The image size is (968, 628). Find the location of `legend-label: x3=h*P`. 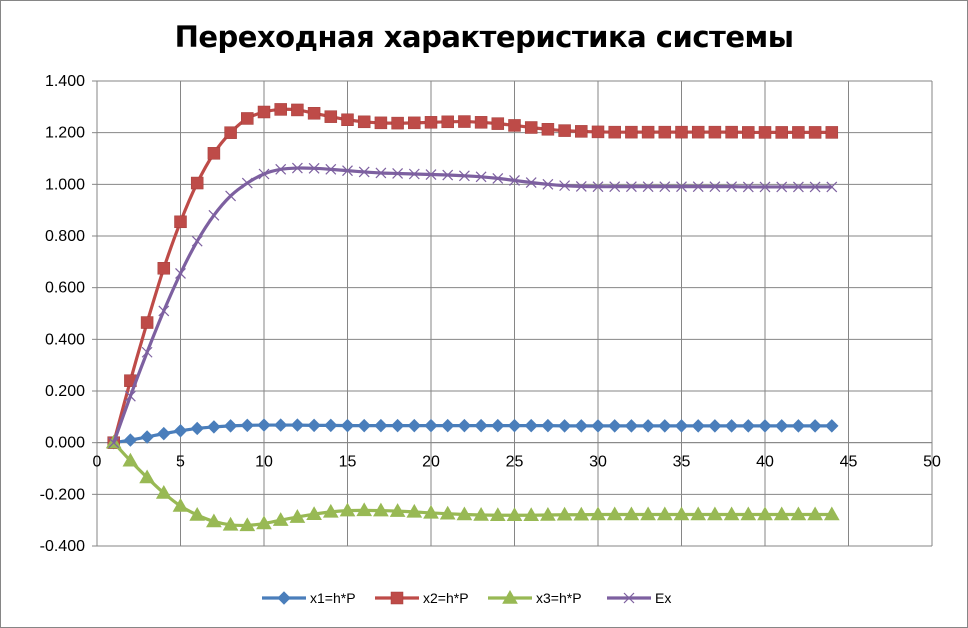

legend-label: x3=h*P is located at coordinates (559, 598).